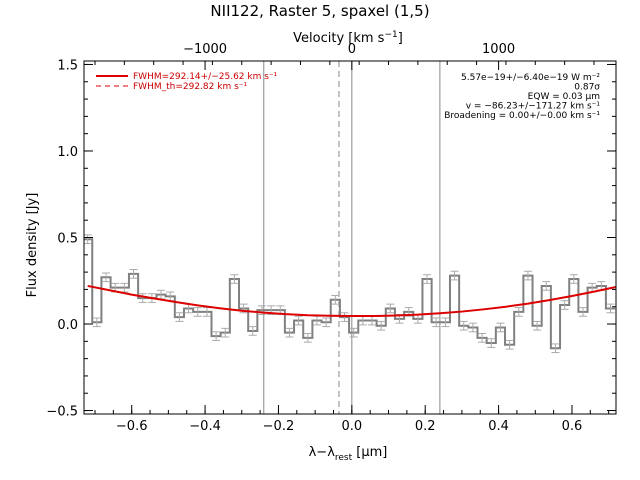  I want to click on top-axis-label: Velocity [km s−1], so click(348, 38).